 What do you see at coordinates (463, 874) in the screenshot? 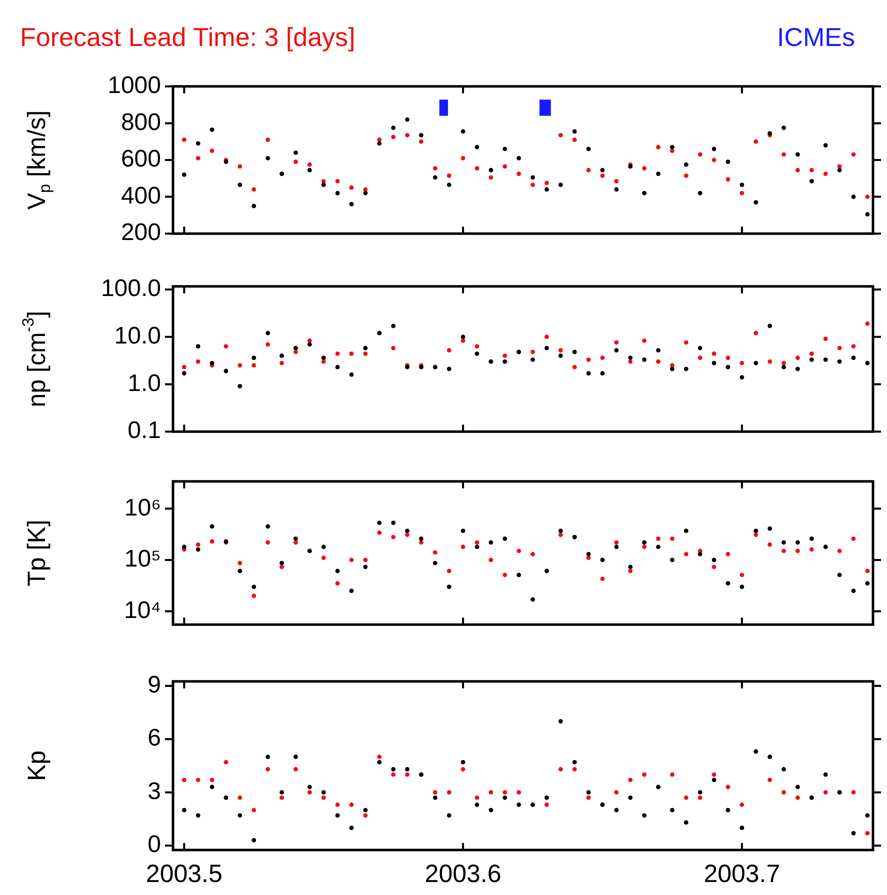
I see `x-tick-label: 2003.6` at bounding box center [463, 874].